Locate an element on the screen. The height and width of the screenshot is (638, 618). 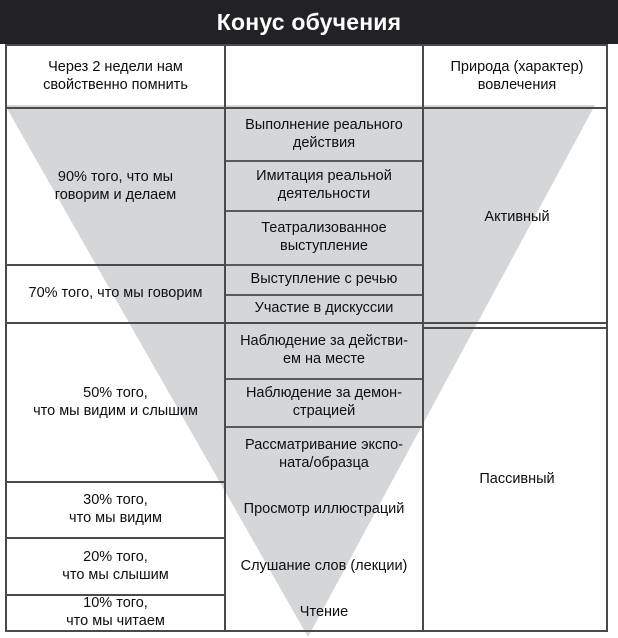
activity-row-11: Чтение is located at coordinates (324, 613).